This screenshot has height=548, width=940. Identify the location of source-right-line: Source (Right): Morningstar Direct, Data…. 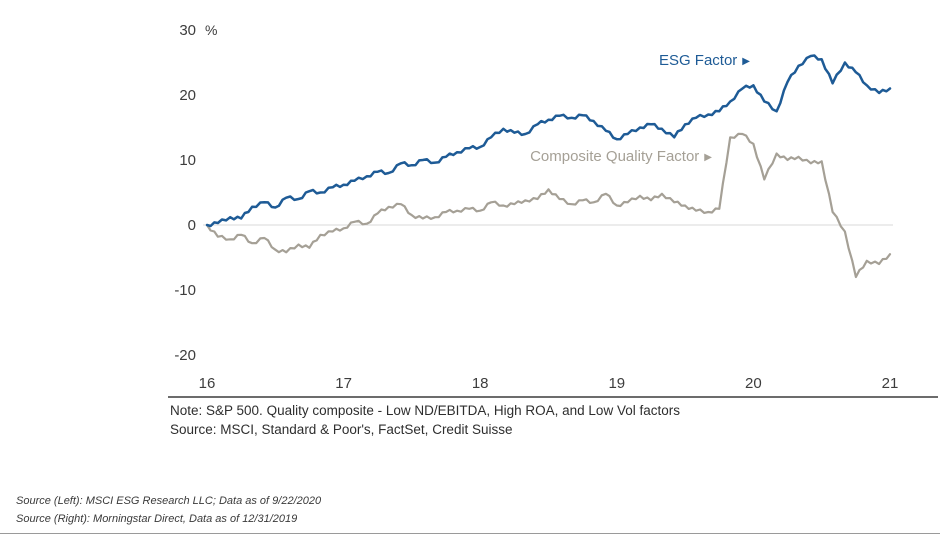
(157, 519).